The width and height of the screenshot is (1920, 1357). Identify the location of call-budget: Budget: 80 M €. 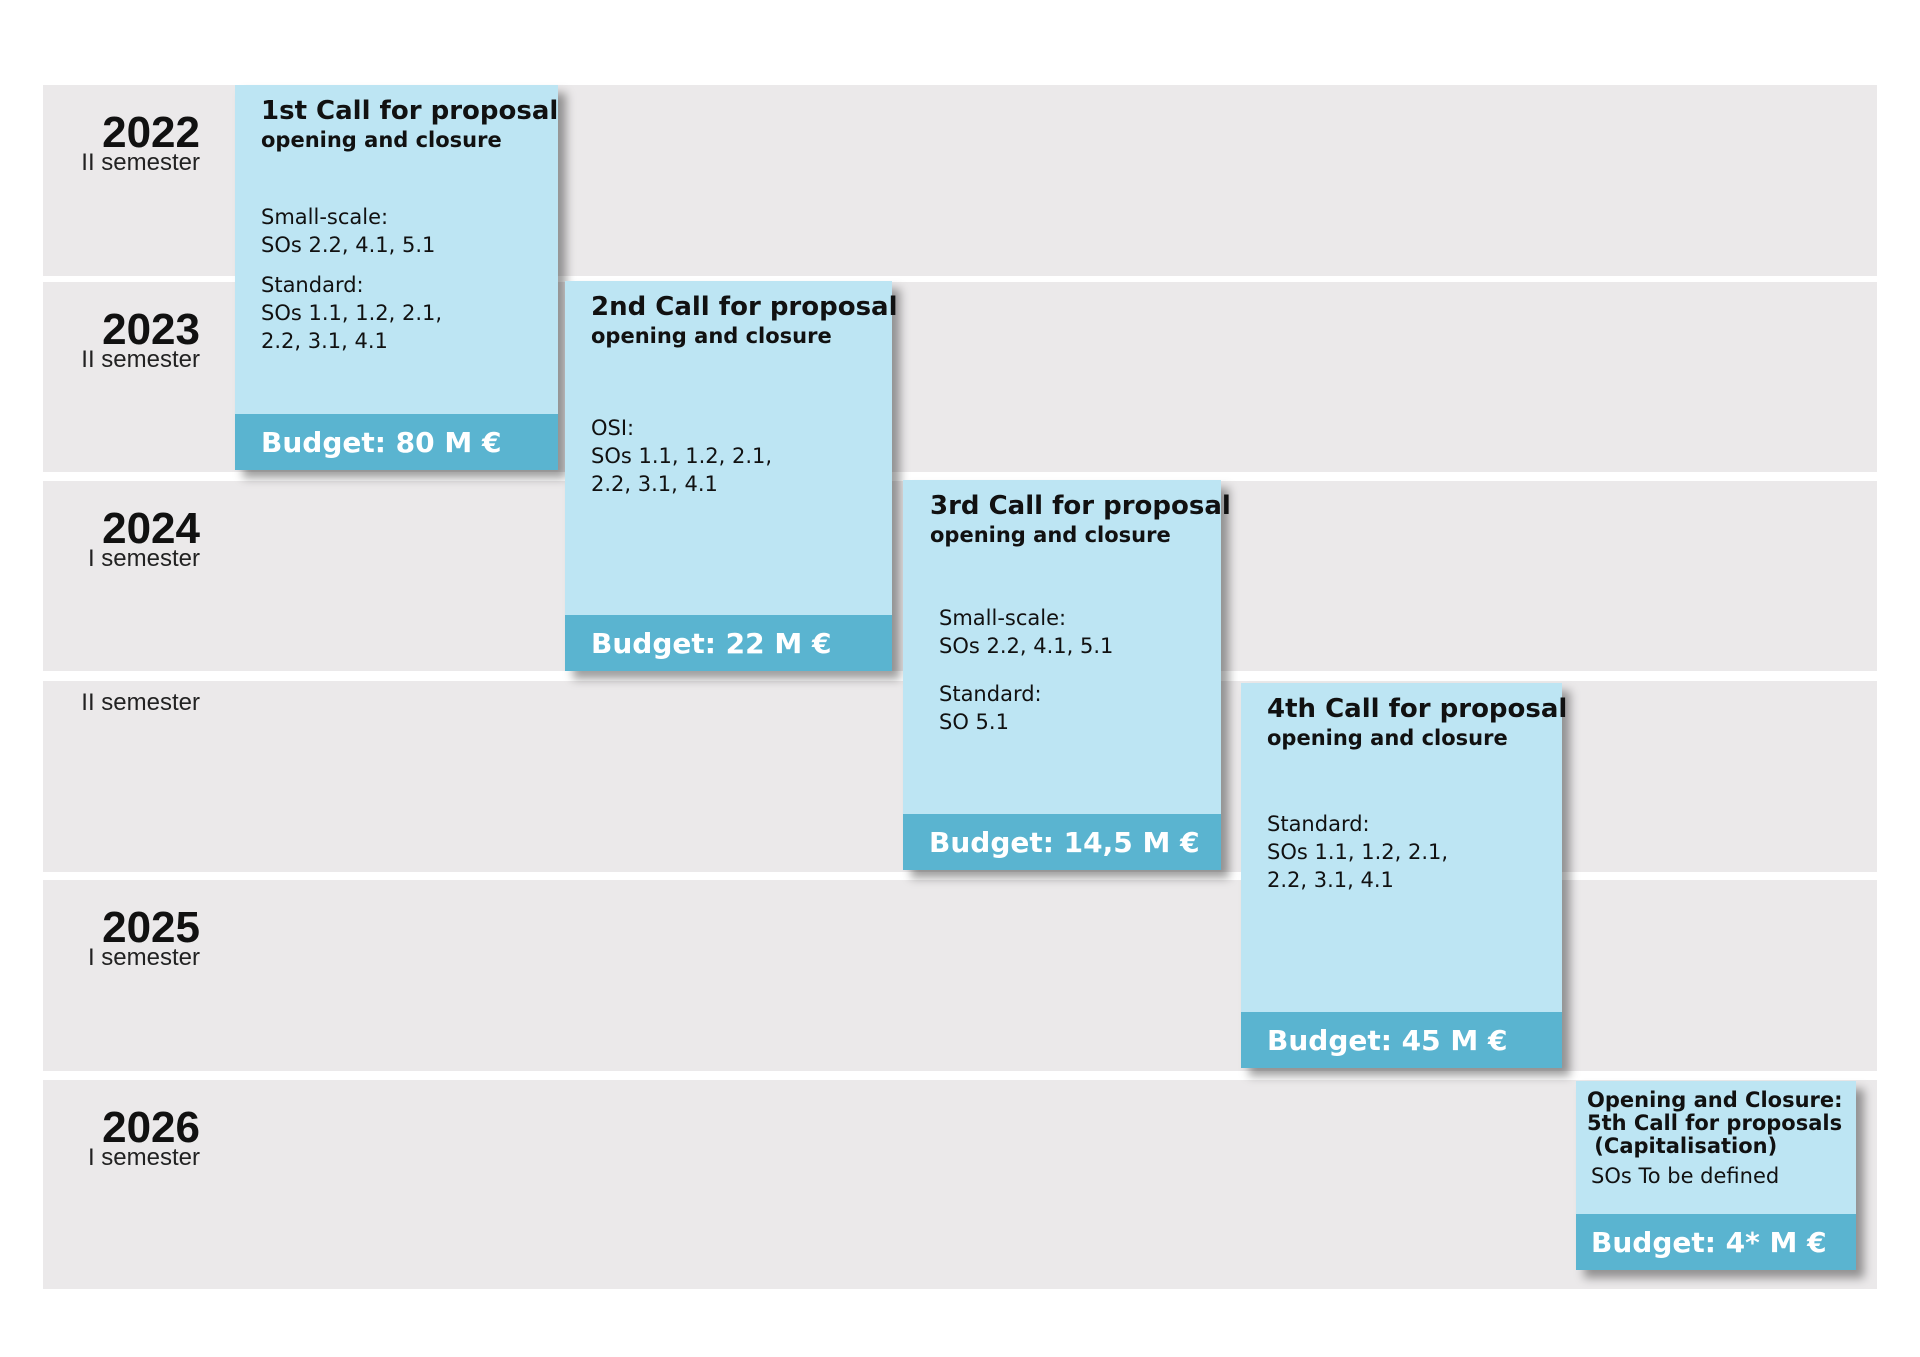
(396, 442).